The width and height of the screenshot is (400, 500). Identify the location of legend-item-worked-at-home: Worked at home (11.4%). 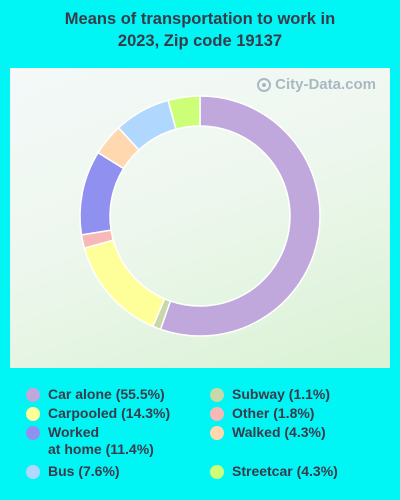
(90, 441).